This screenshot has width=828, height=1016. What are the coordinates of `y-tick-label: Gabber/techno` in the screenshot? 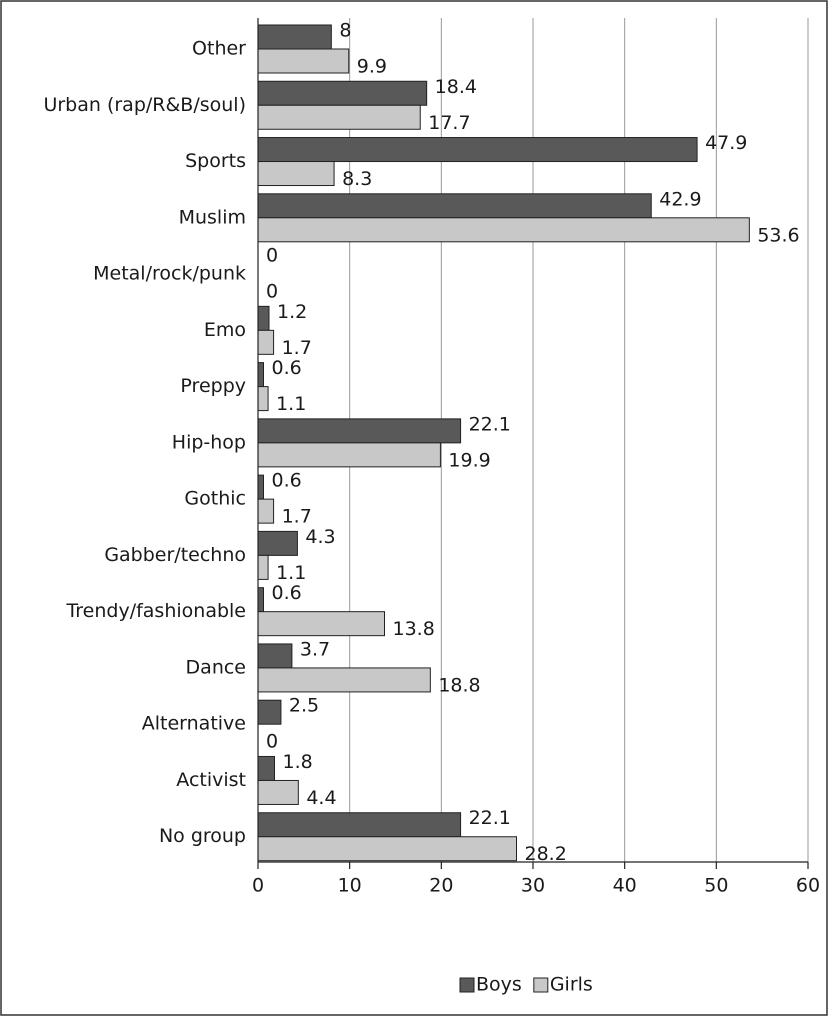 It's located at (175, 555).